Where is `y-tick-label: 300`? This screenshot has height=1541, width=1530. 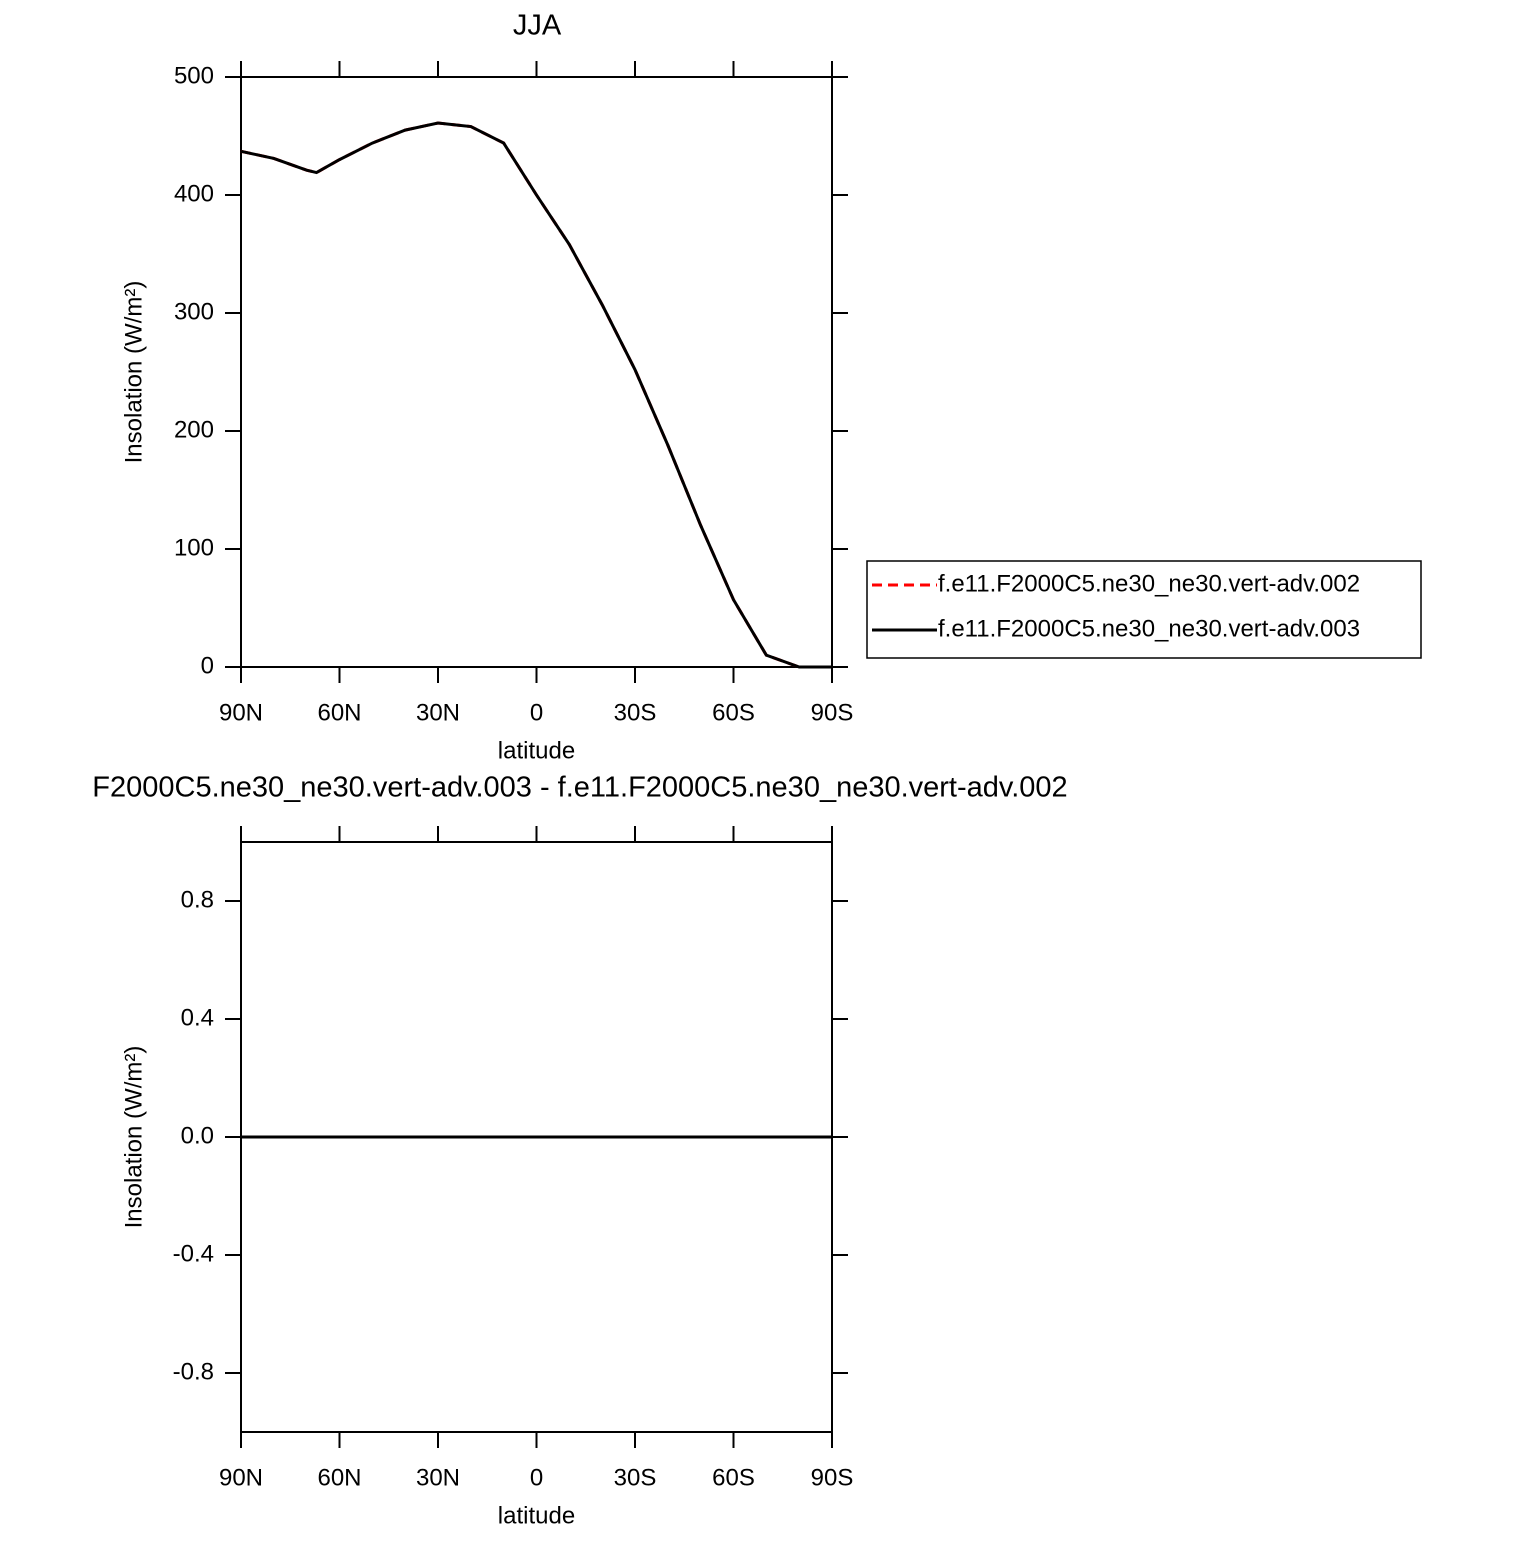
y-tick-label: 300 is located at coordinates (194, 311).